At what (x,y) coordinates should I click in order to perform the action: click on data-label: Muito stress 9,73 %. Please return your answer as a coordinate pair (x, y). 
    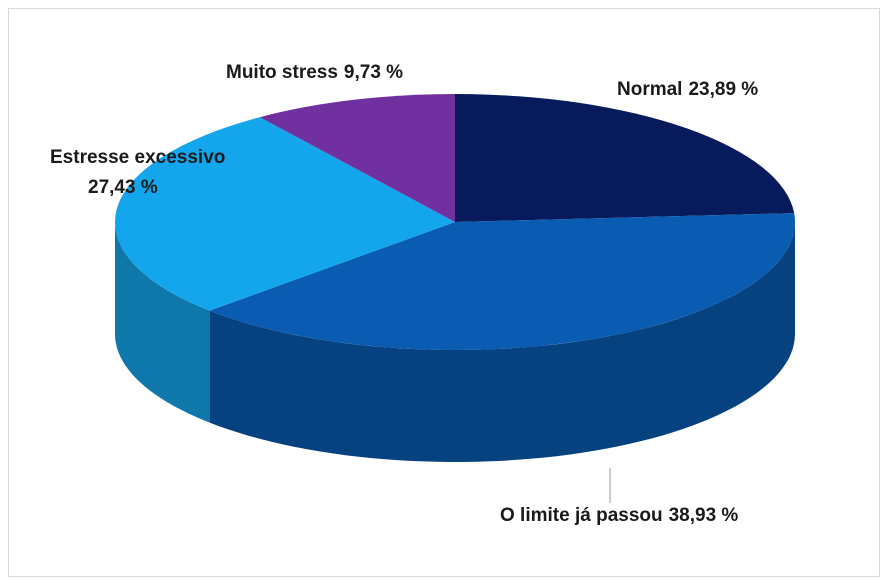
    Looking at the image, I should click on (314, 72).